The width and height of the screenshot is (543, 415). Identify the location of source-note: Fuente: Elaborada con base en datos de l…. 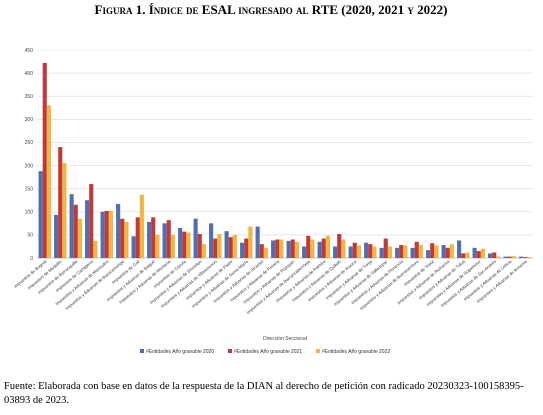
(264, 393).